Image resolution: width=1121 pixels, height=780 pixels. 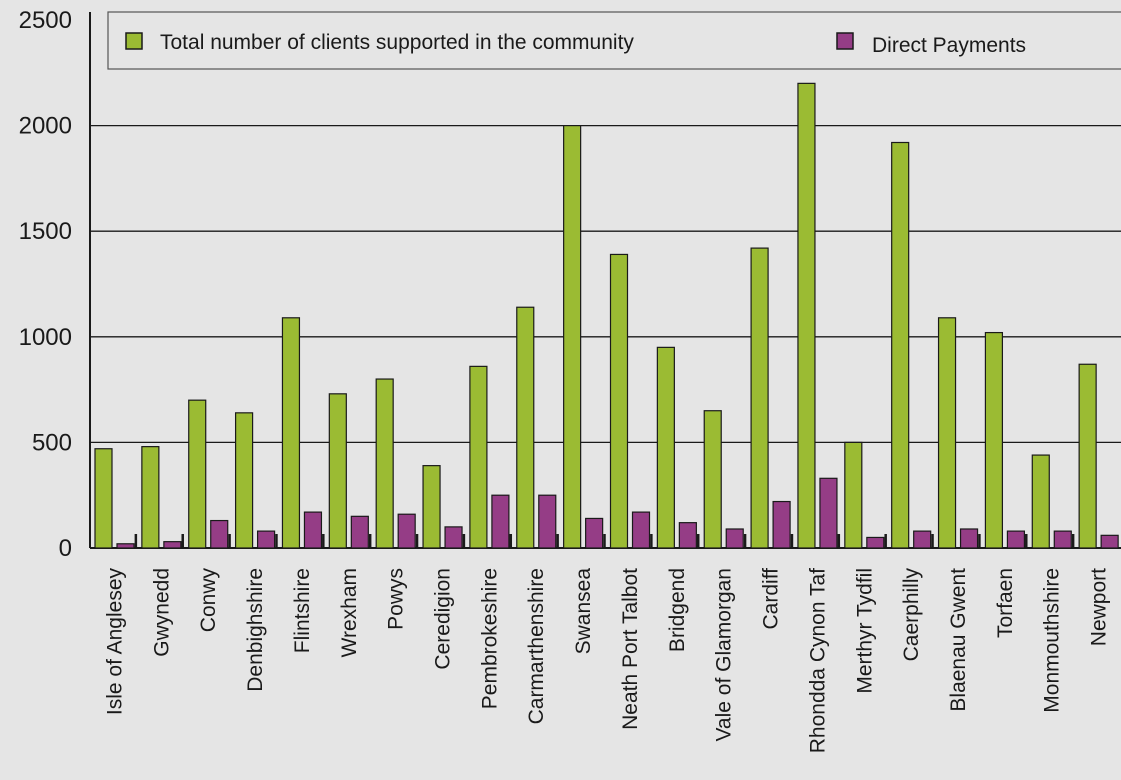 What do you see at coordinates (864, 631) in the screenshot?
I see `category-label: Merthyr Tydfil` at bounding box center [864, 631].